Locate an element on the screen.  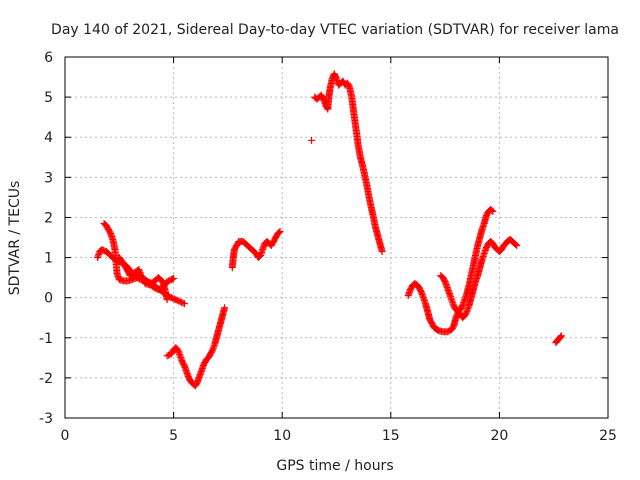
y-tick-label: 0 is located at coordinates (48, 299).